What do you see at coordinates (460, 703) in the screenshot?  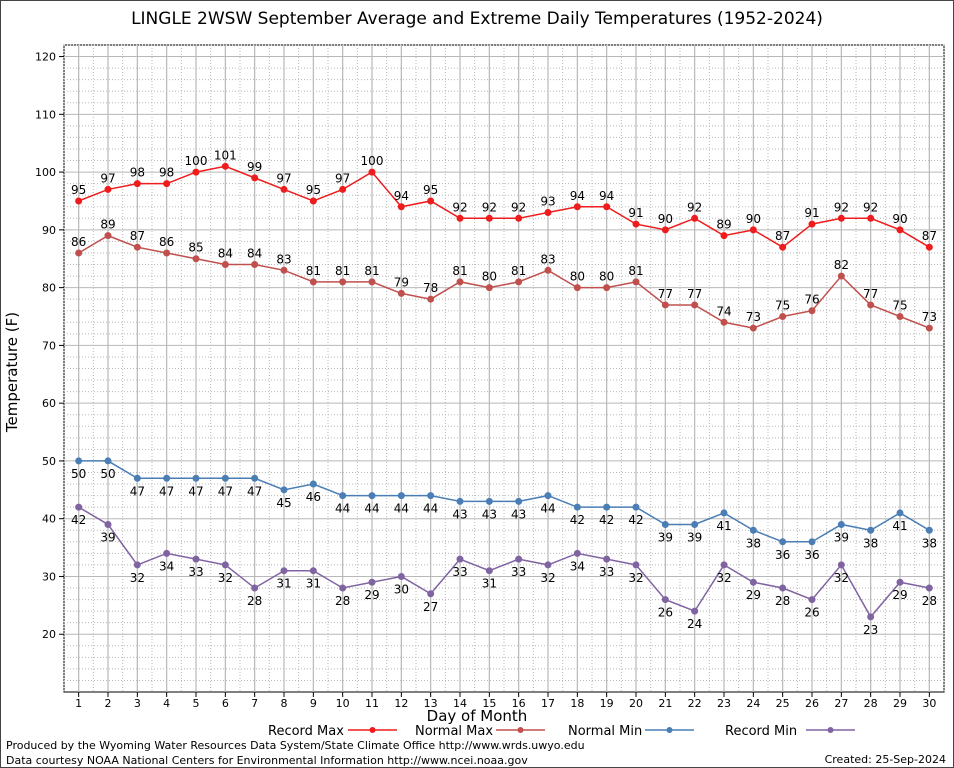 I see `x-tick-label: 14` at bounding box center [460, 703].